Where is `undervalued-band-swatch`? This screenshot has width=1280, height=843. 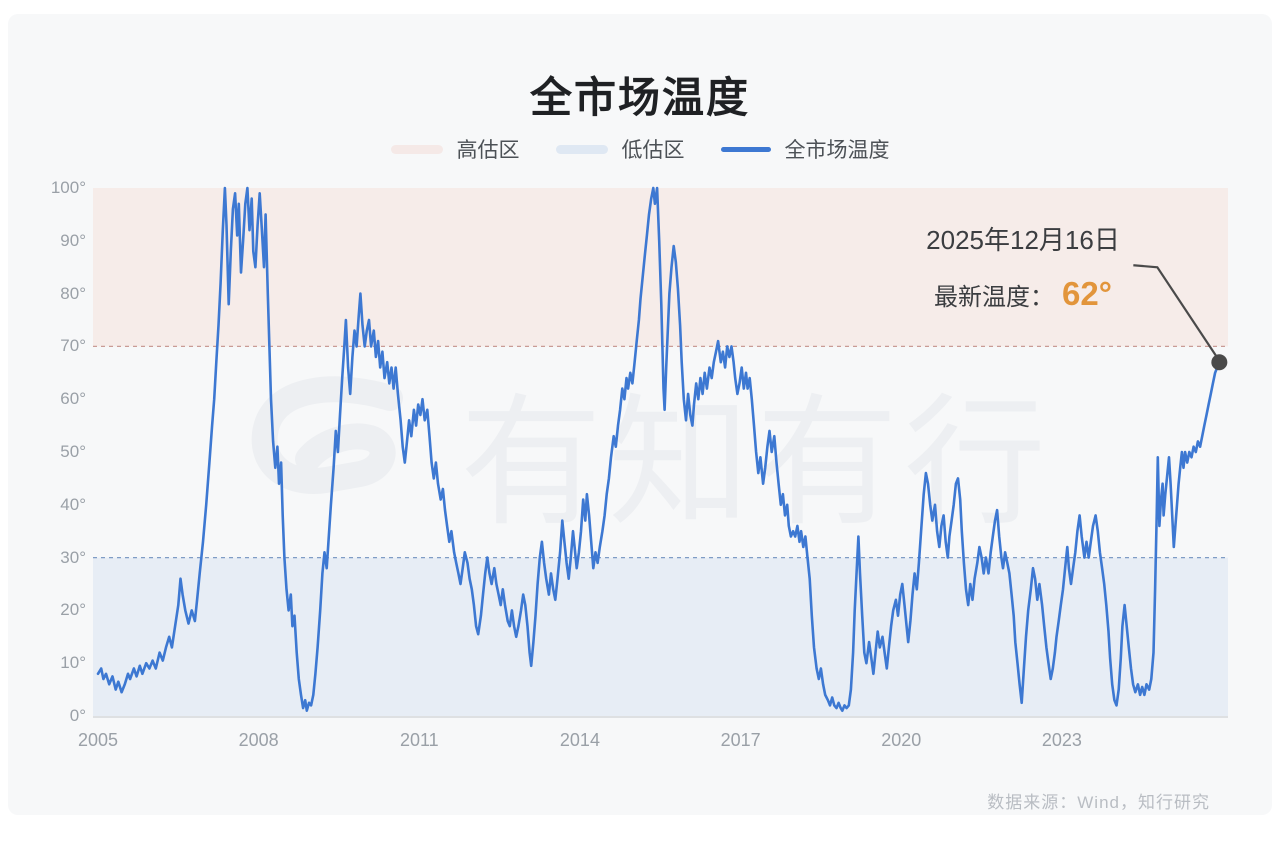
undervalued-band-swatch is located at coordinates (581, 149).